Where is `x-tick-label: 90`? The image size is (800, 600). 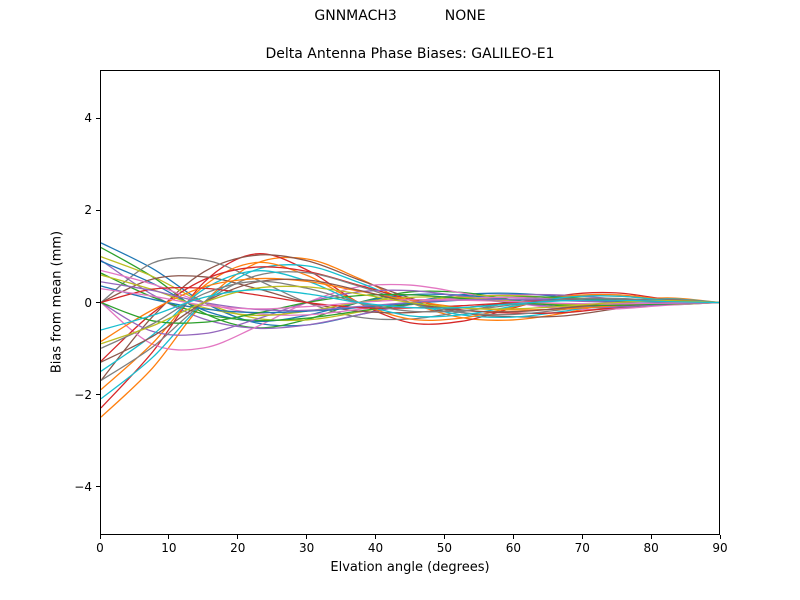
x-tick-label: 90 is located at coordinates (720, 548).